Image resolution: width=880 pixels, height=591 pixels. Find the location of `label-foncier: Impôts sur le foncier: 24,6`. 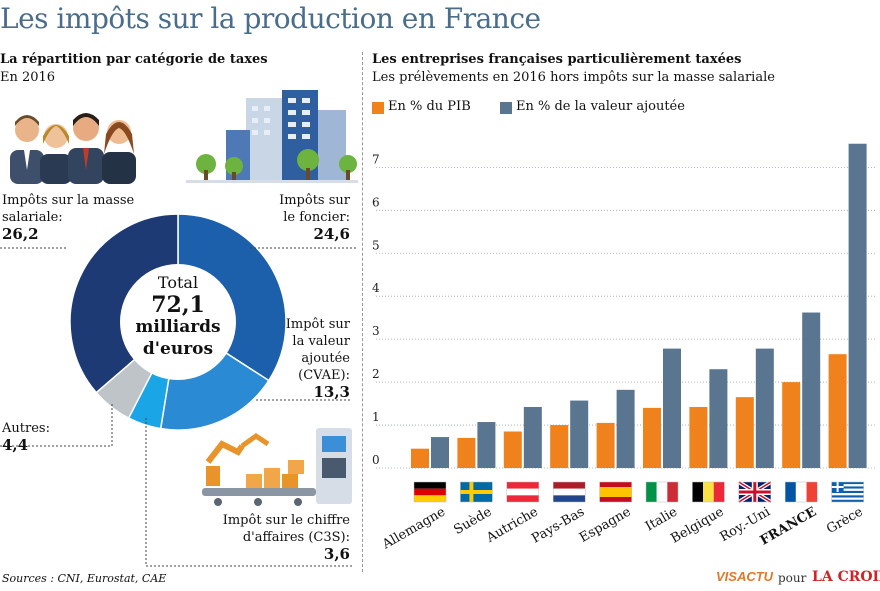

label-foncier: Impôts sur le foncier: 24,6 is located at coordinates (314, 217).